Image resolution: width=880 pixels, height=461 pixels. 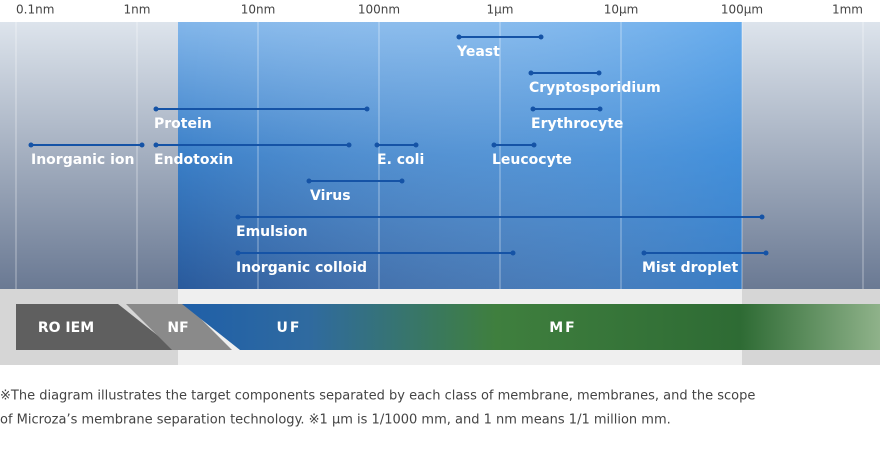 What do you see at coordinates (193, 160) in the screenshot?
I see `item-label: Endotoxin` at bounding box center [193, 160].